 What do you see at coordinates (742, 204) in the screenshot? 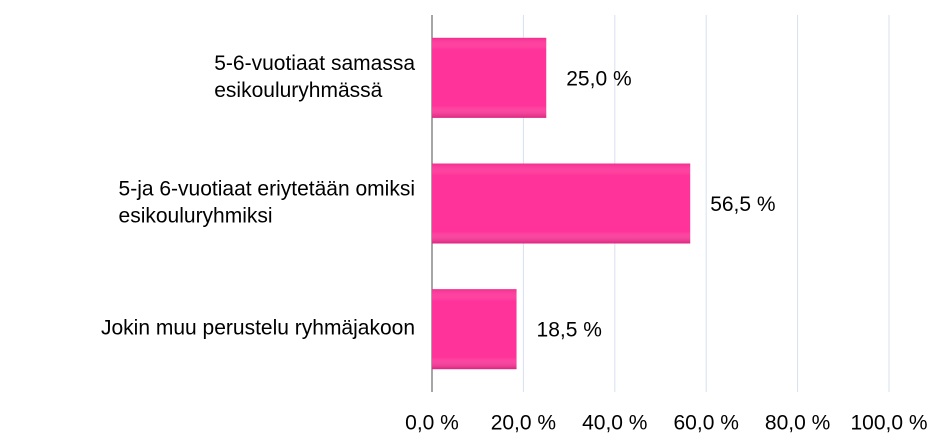
I see `value-label: 56,5 %` at bounding box center [742, 204].